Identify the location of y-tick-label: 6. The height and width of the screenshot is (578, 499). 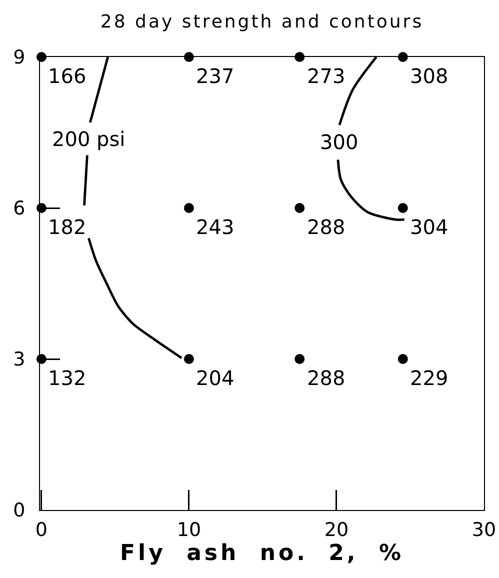
(19, 209).